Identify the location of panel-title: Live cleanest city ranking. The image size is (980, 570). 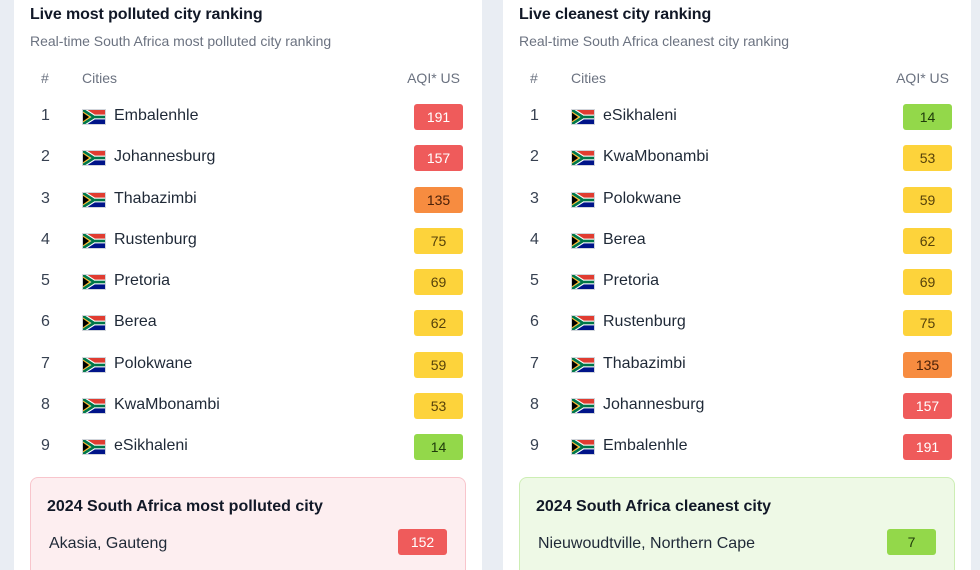
(615, 14).